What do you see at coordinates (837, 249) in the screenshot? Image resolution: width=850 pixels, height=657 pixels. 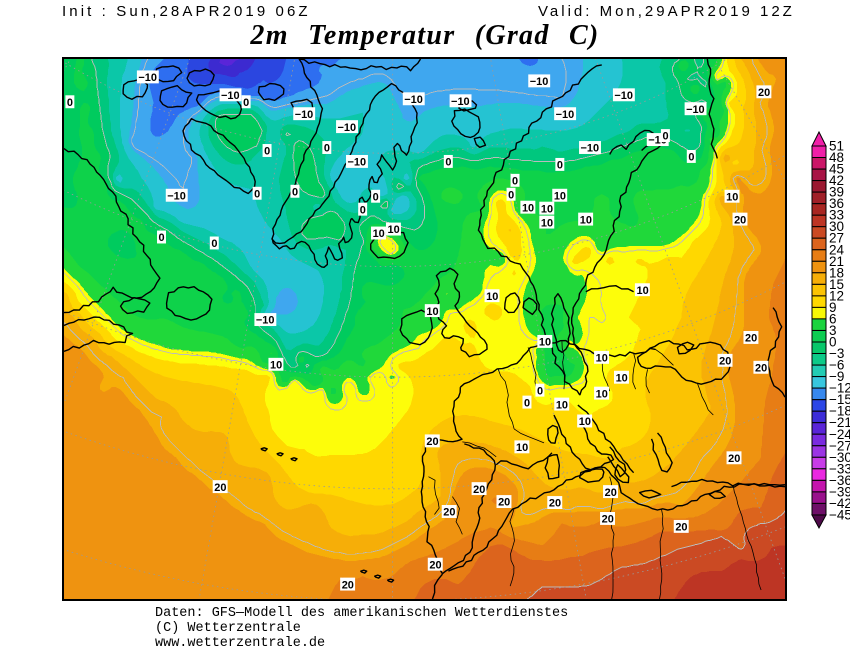 I see `svg-text: 24` at bounding box center [837, 249].